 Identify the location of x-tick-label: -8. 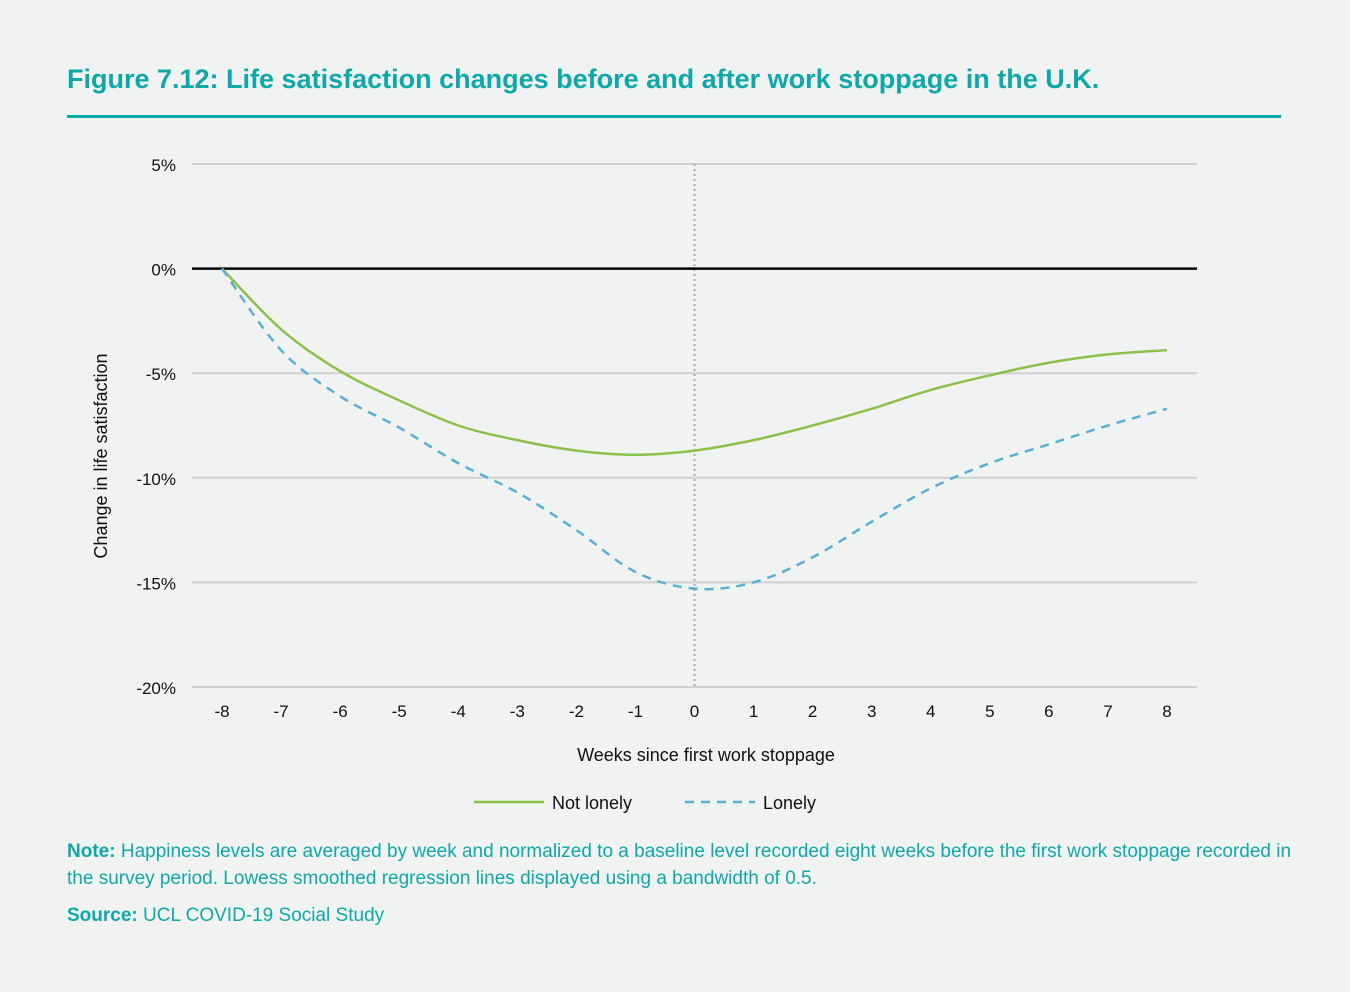
(221, 711).